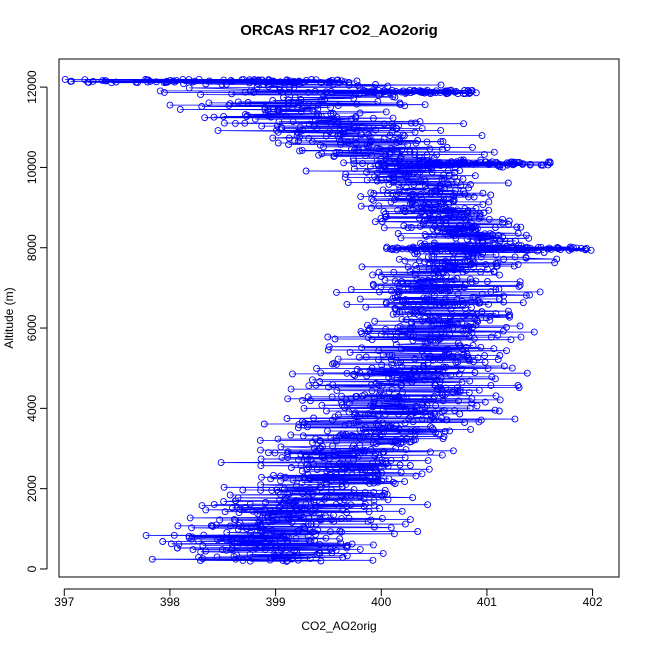 The height and width of the screenshot is (650, 650). What do you see at coordinates (32, 408) in the screenshot?
I see `y-tick-label: 4000` at bounding box center [32, 408].